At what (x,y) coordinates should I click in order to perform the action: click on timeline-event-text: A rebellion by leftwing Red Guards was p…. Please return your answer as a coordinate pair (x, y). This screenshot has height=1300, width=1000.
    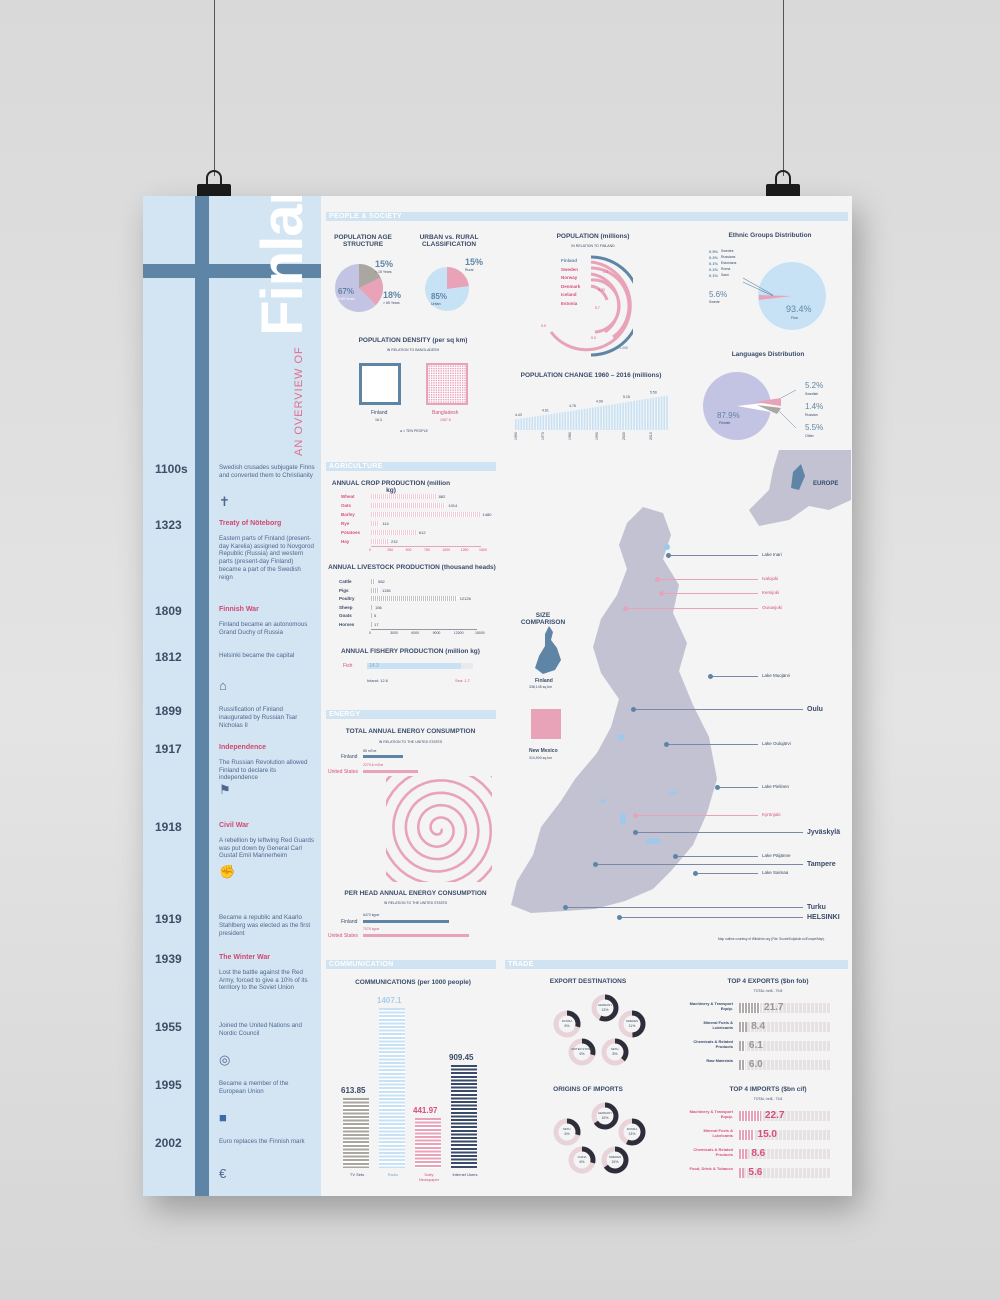
    Looking at the image, I should click on (266, 848).